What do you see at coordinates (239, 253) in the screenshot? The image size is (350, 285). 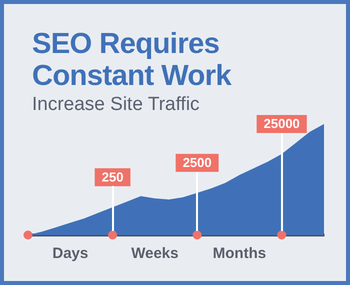 I see `x-tick-label: Months` at bounding box center [239, 253].